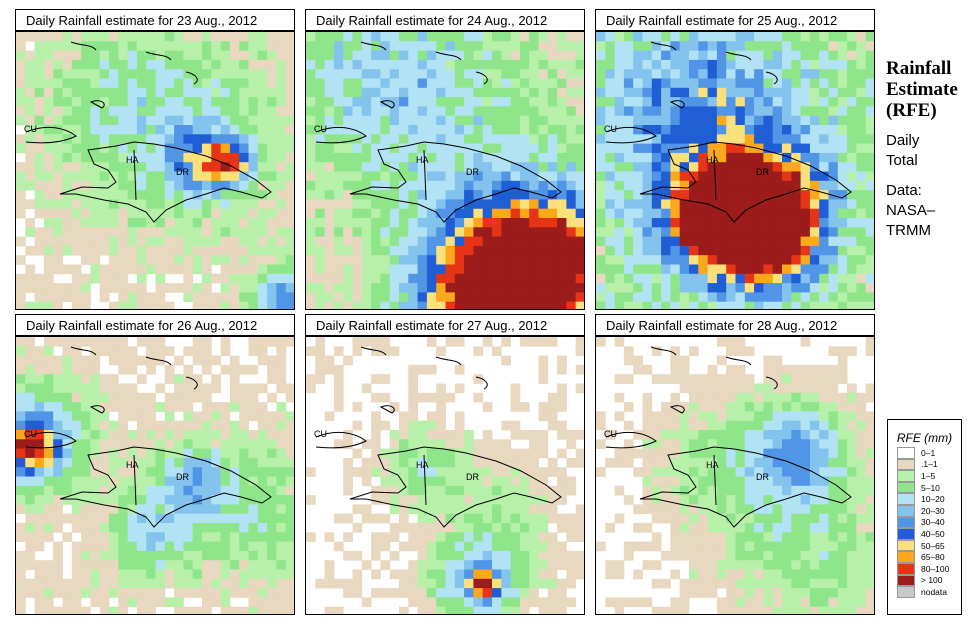  Describe the element at coordinates (30, 129) in the screenshot. I see `region-label: CU` at that location.